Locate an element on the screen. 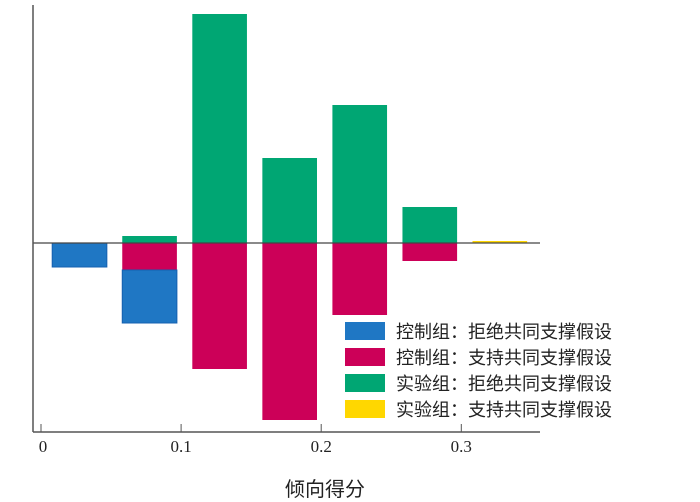 Image resolution: width=700 pixels, height=502 pixels. bar-series2-bin4 is located at coordinates (289, 331).